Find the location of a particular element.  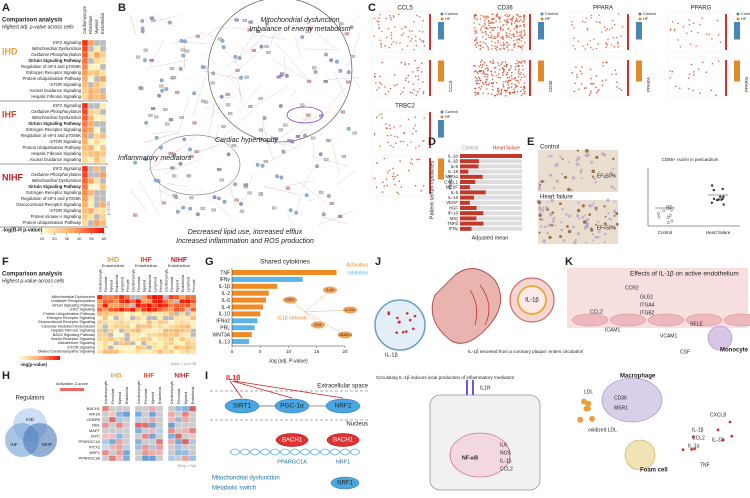

label: IHF is located at coordinates (14, 444).